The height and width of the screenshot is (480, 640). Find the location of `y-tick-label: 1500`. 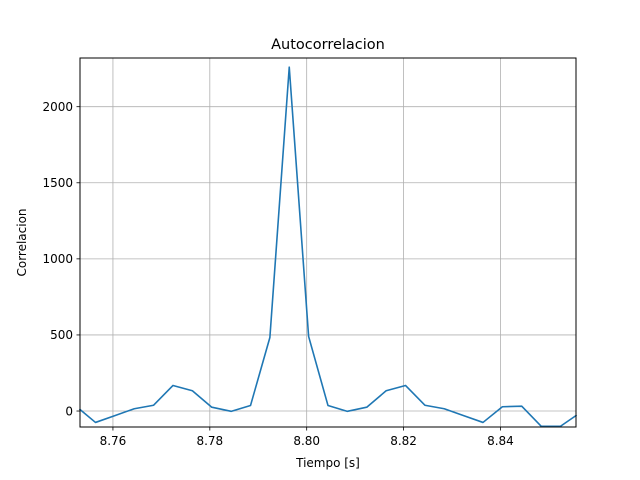

y-tick-label: 1500 is located at coordinates (57, 183).